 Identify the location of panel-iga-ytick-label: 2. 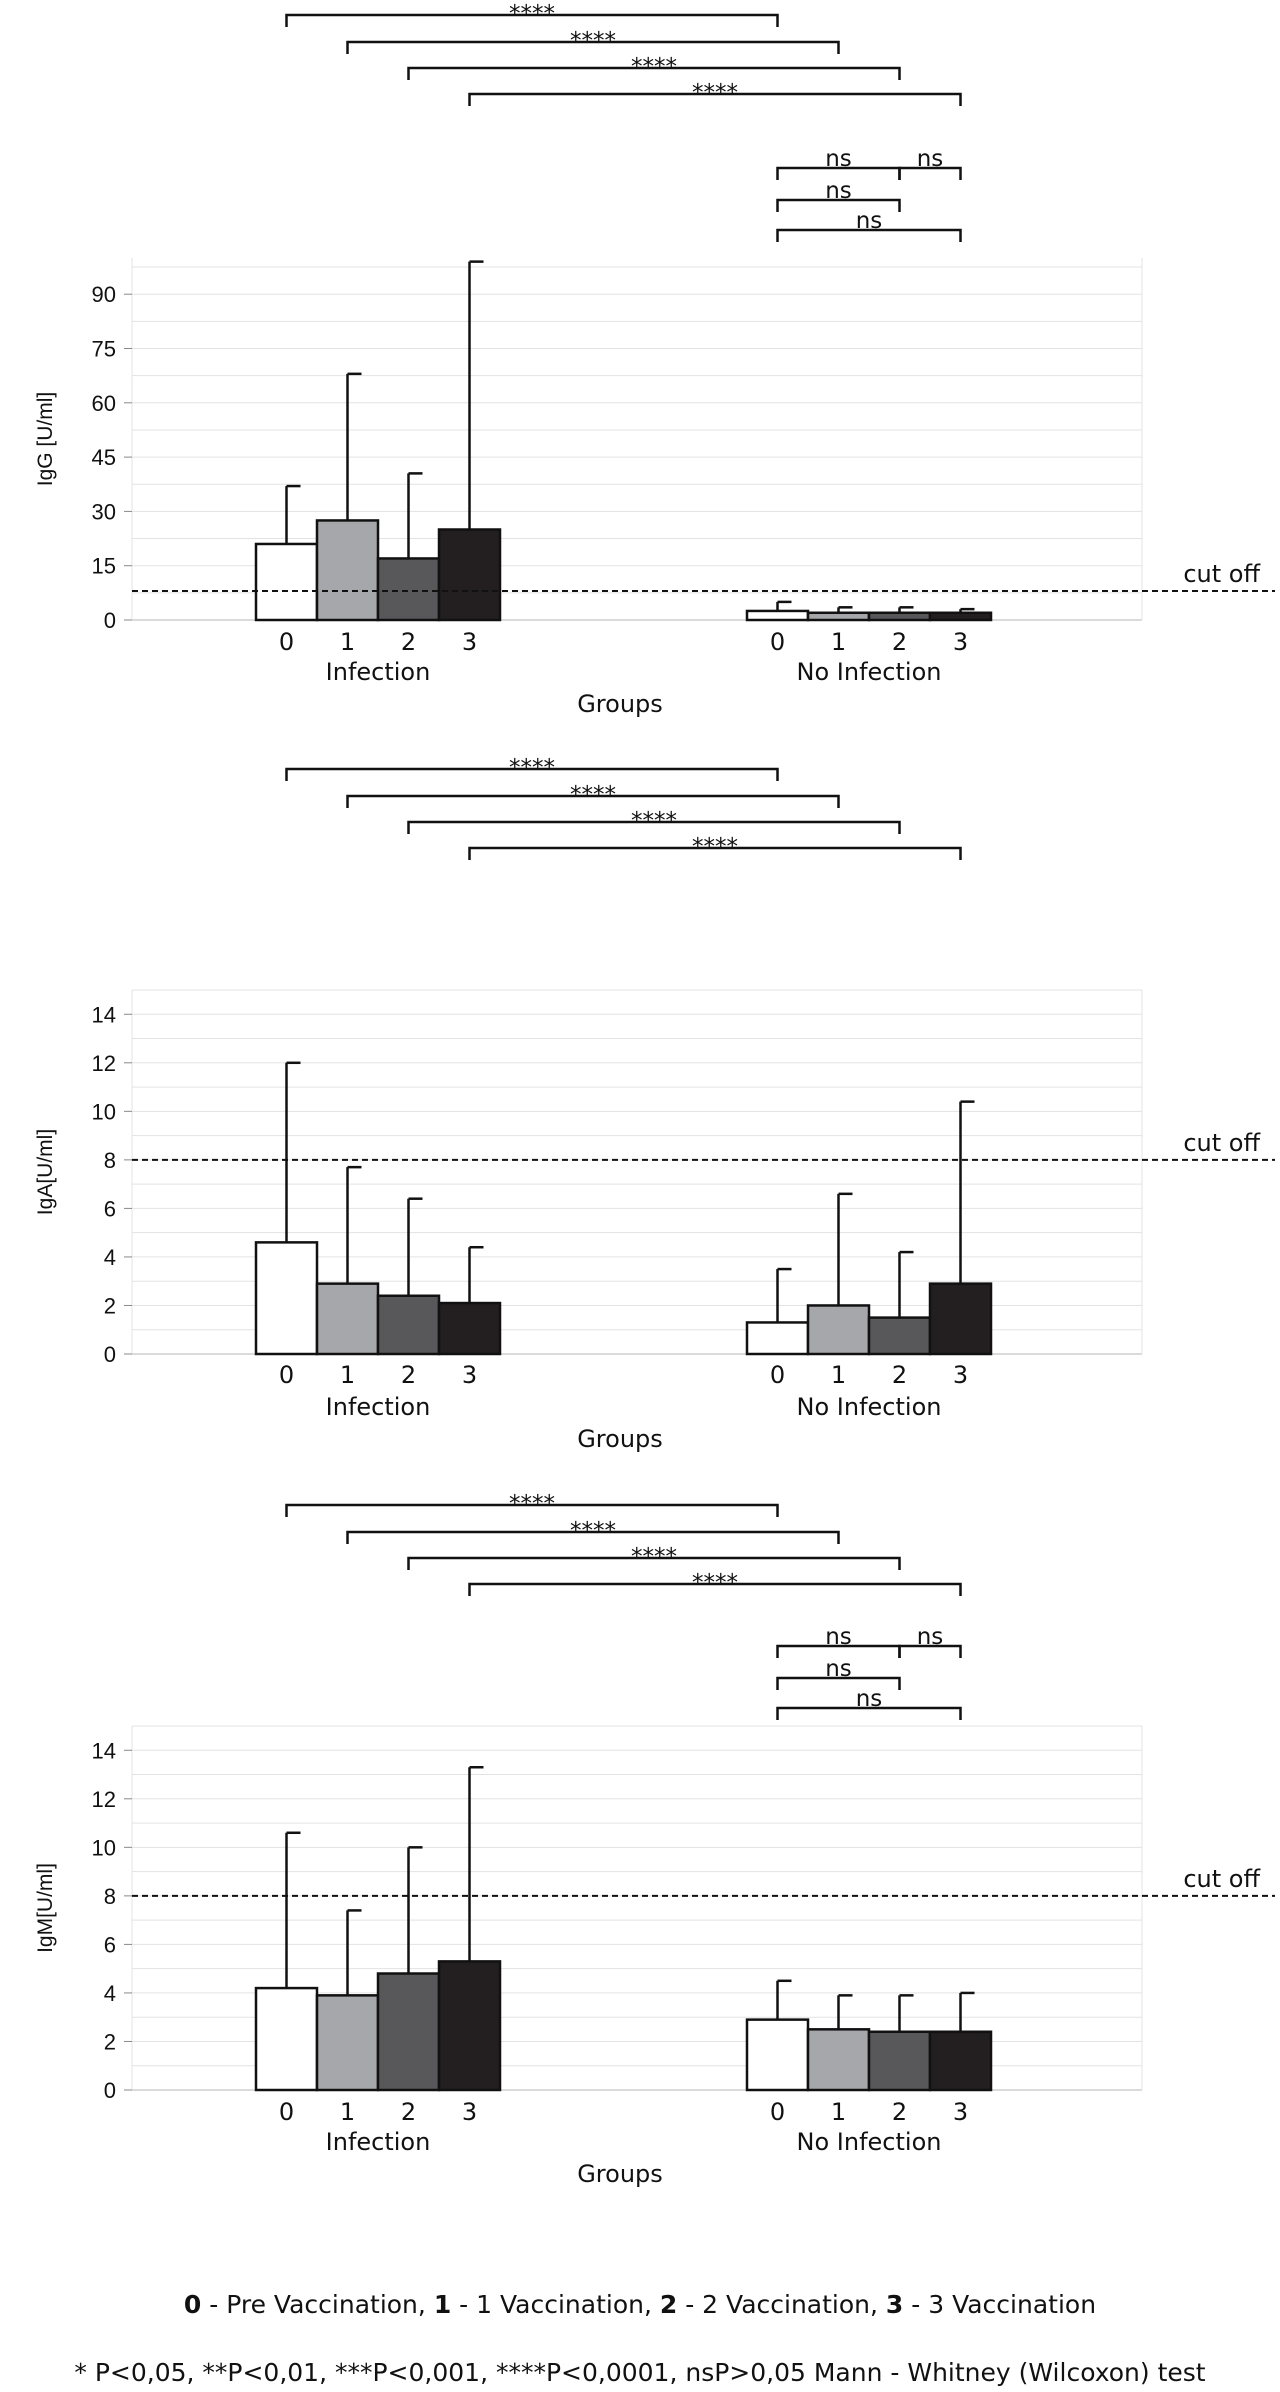
(110, 1305).